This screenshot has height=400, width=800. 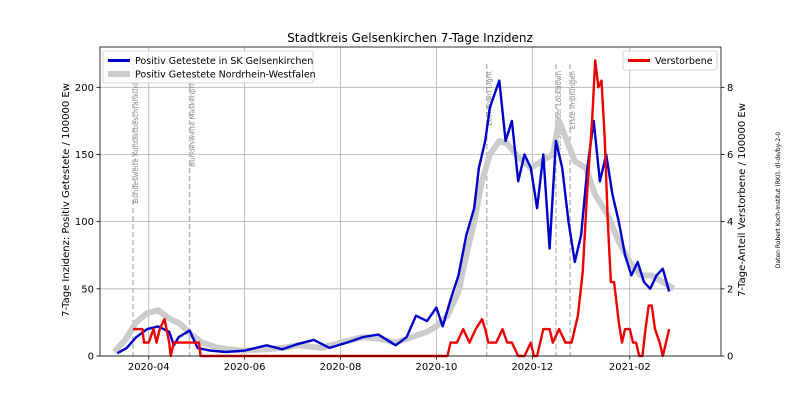 What do you see at coordinates (532, 367) in the screenshot?
I see `x-tick-label: 2020-12` at bounding box center [532, 367].